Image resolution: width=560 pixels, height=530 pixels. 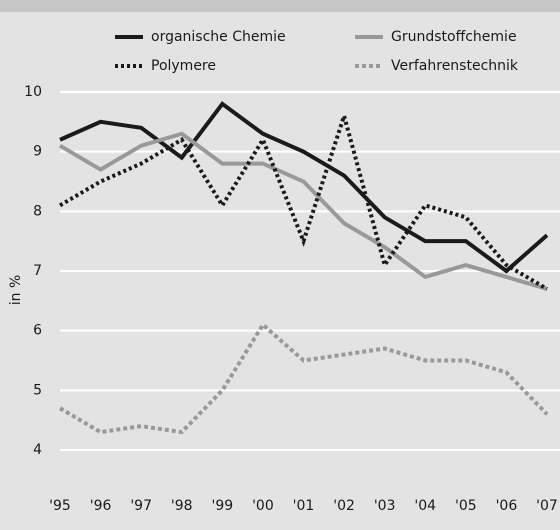 I want to click on x-tick-label: '04, so click(x=425, y=506).